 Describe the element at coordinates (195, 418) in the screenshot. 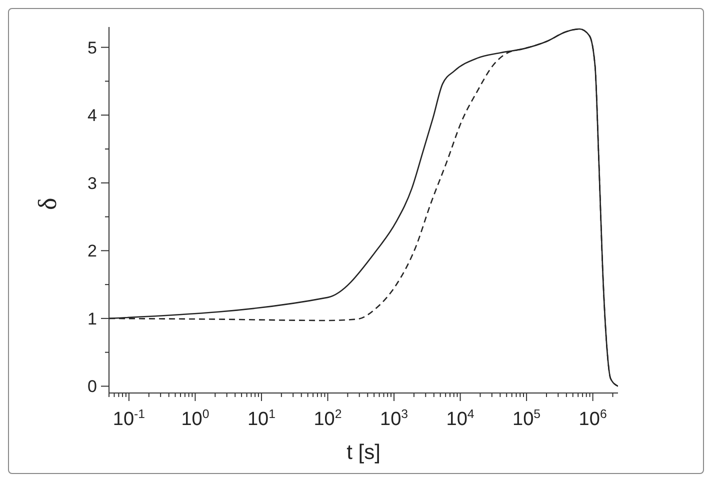

I see `x-tick-label: 10$^{0}$` at that location.